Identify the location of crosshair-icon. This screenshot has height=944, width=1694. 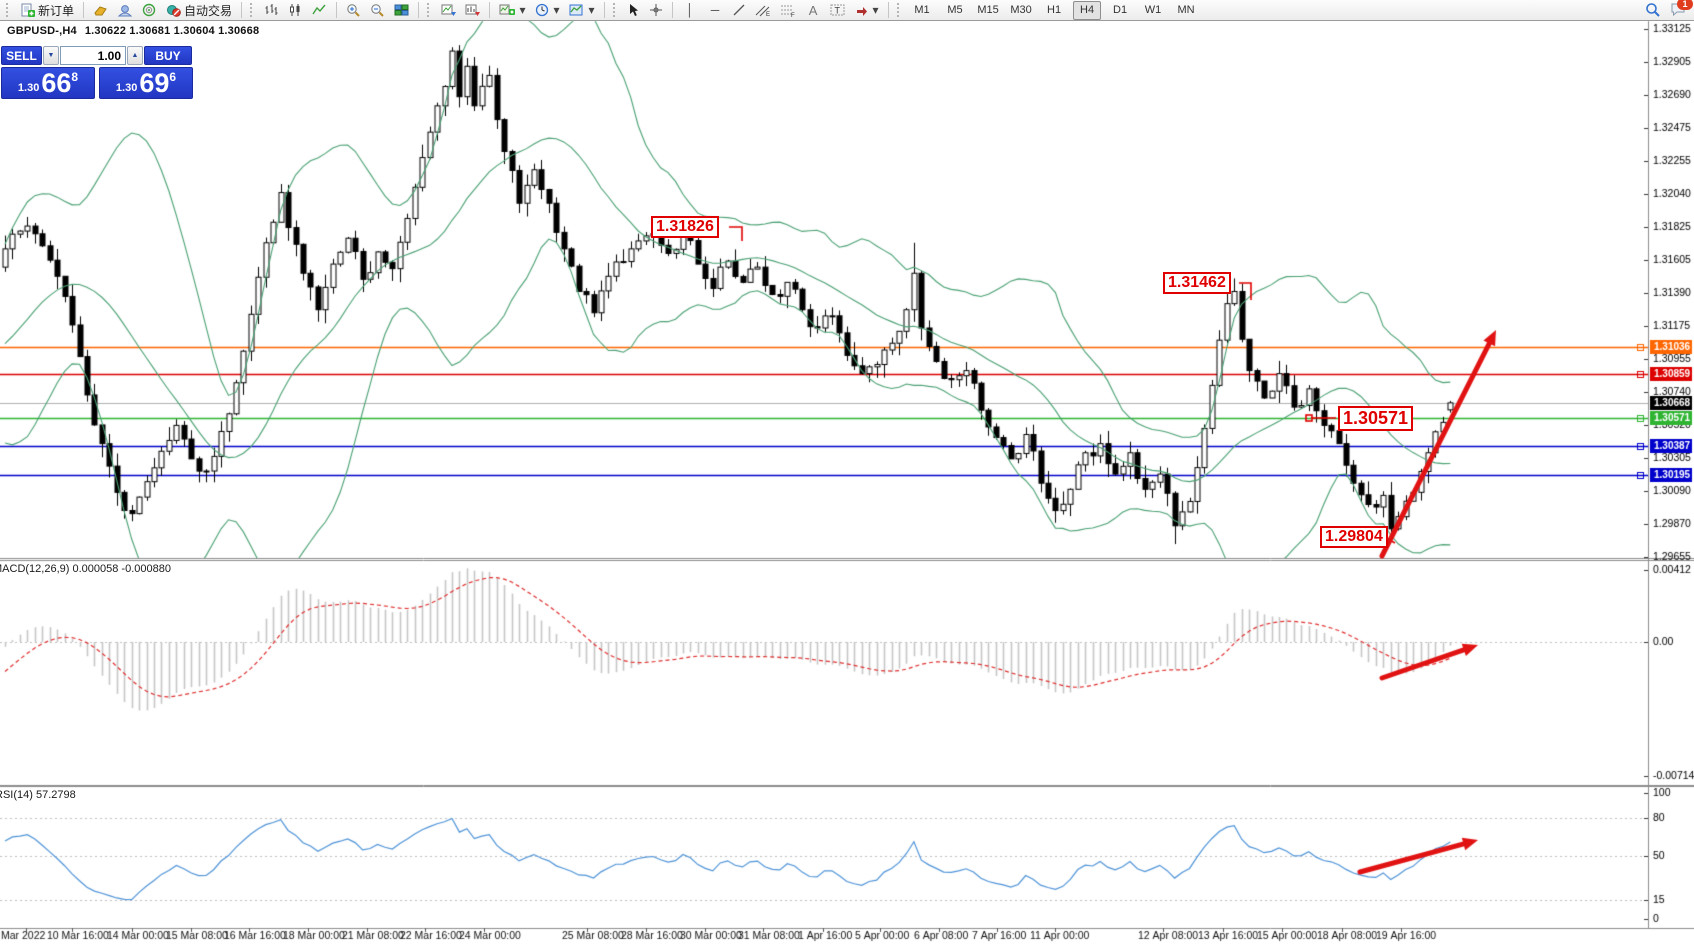
(656, 10).